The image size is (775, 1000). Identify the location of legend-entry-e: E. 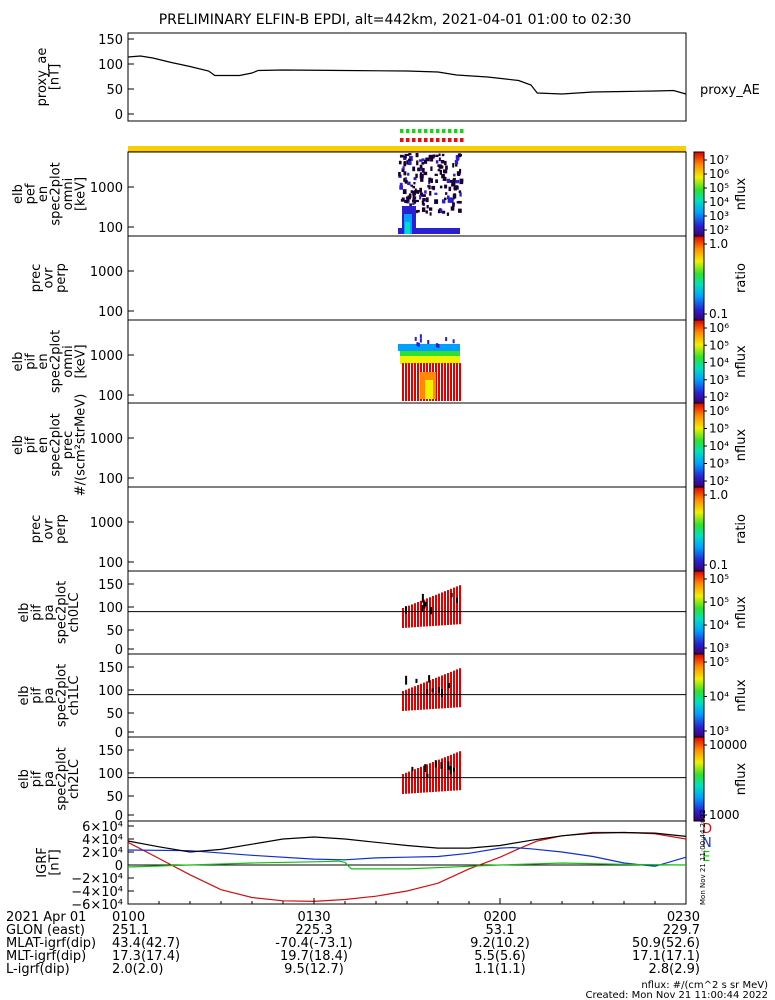
(706, 857).